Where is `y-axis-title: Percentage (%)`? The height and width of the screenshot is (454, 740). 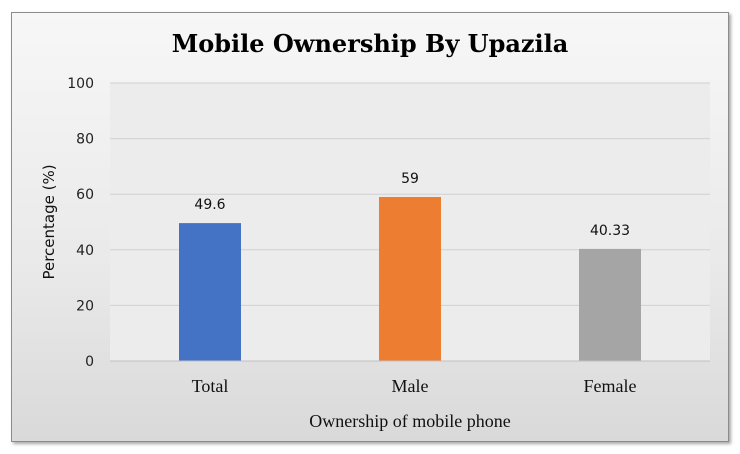 y-axis-title: Percentage (%) is located at coordinates (49, 221).